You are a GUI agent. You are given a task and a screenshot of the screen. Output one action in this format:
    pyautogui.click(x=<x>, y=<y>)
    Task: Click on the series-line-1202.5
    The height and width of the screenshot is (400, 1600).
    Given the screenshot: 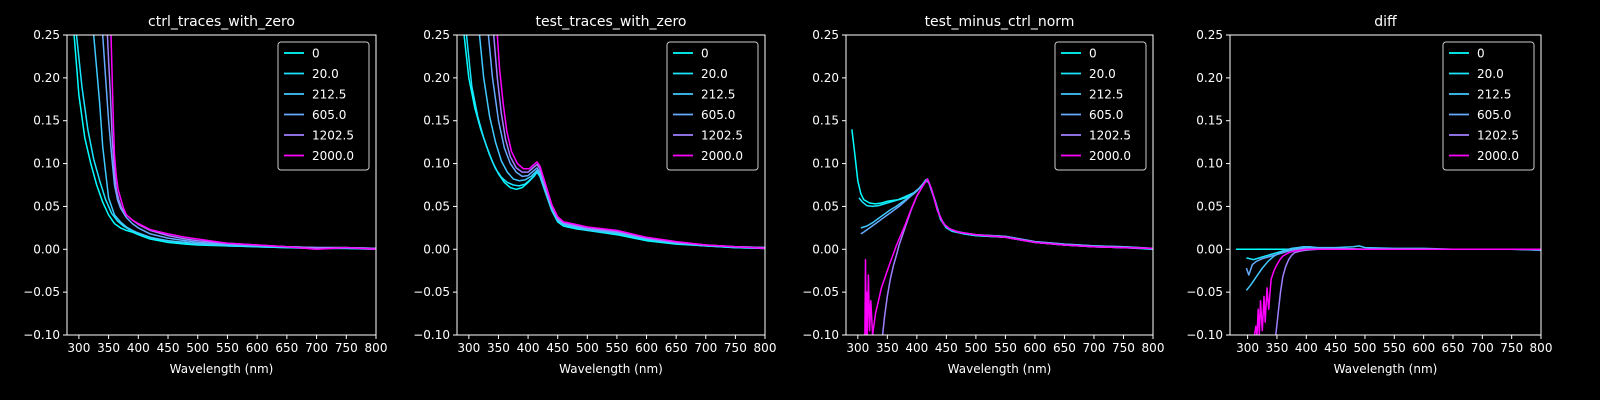 What is the action you would take?
    pyautogui.click(x=628, y=142)
    